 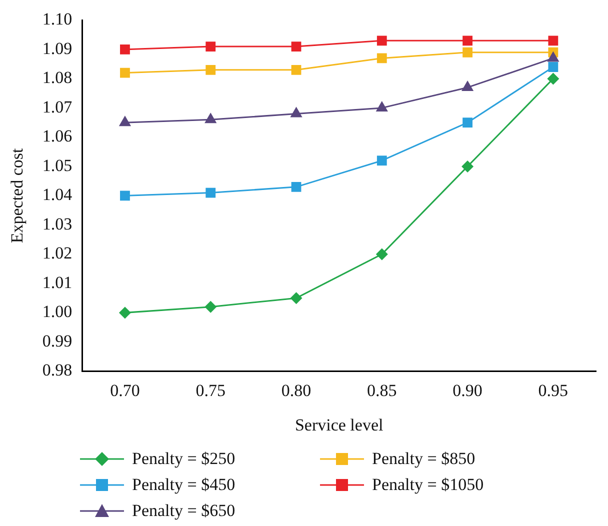 I want to click on y-tick-label: 1.10, so click(x=57, y=19).